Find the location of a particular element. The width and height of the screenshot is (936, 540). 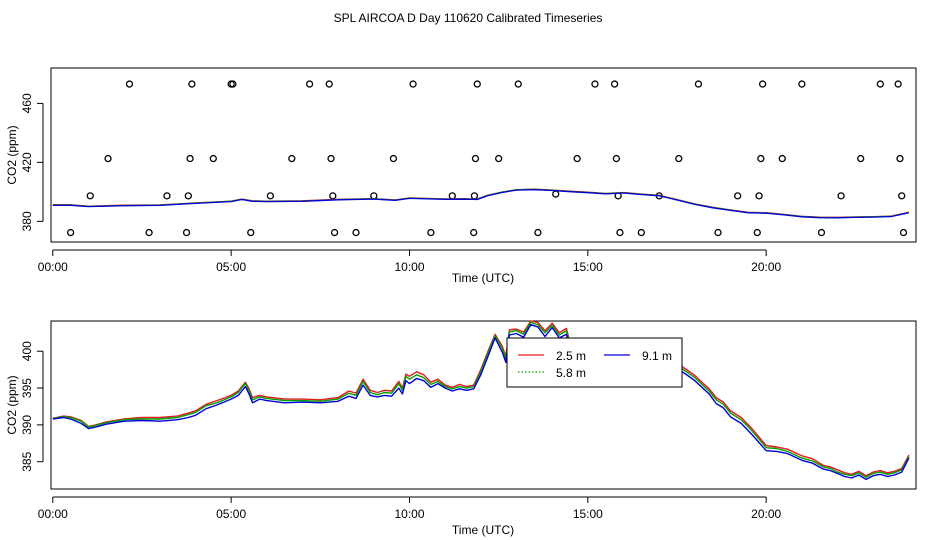

bottom-y-tick-label: 395 is located at coordinates (27, 388).